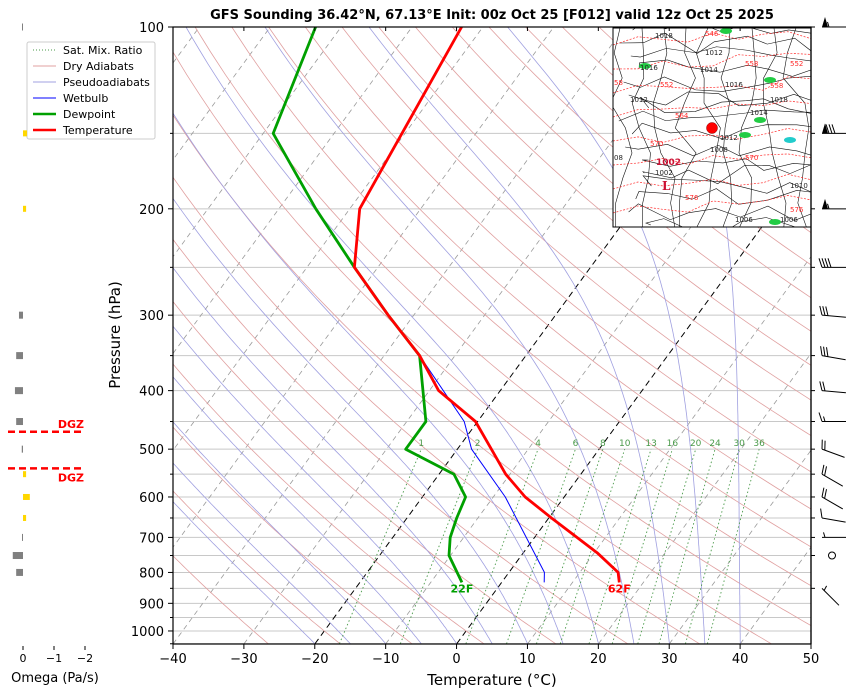 The image size is (850, 692). Describe the element at coordinates (421, 444) in the screenshot. I see `mixing-ratio-label: 1` at that location.